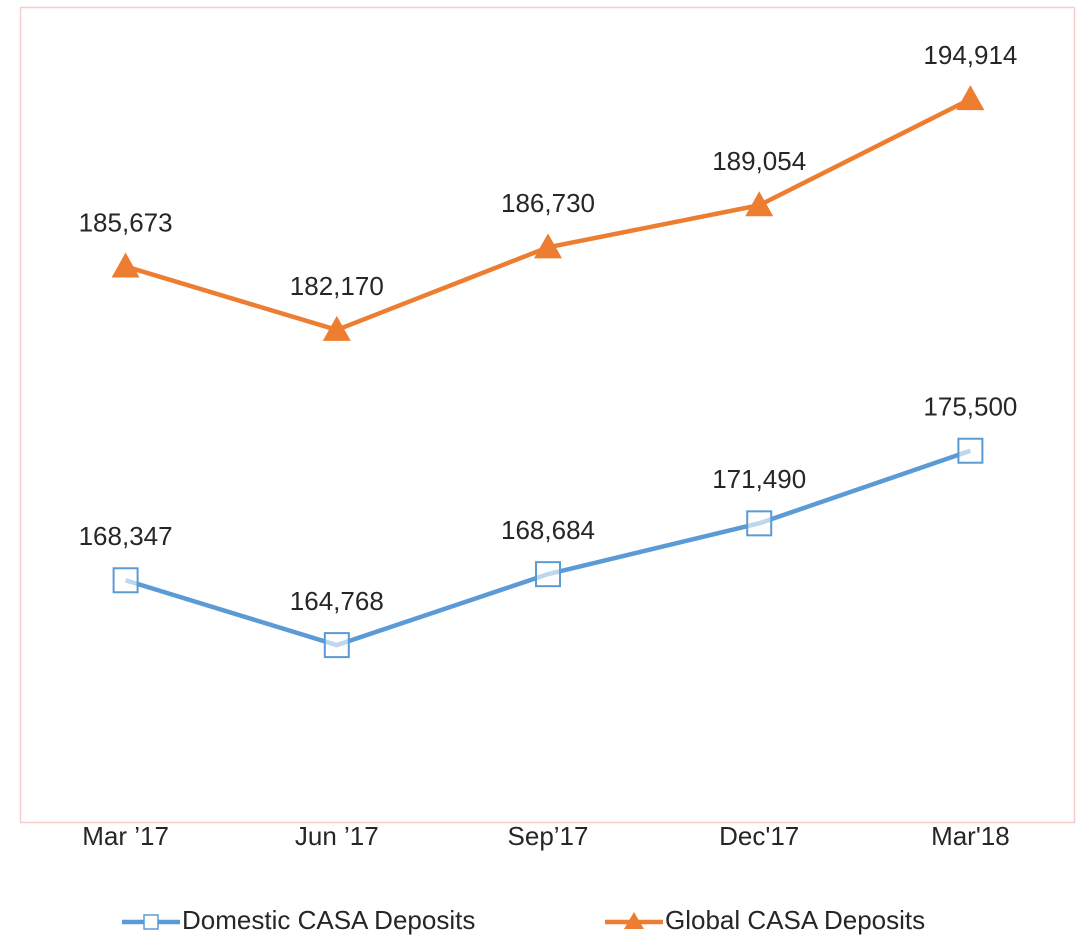 This screenshot has width=1076, height=949. Describe the element at coordinates (548, 203) in the screenshot. I see `data-label: 186,730` at that location.